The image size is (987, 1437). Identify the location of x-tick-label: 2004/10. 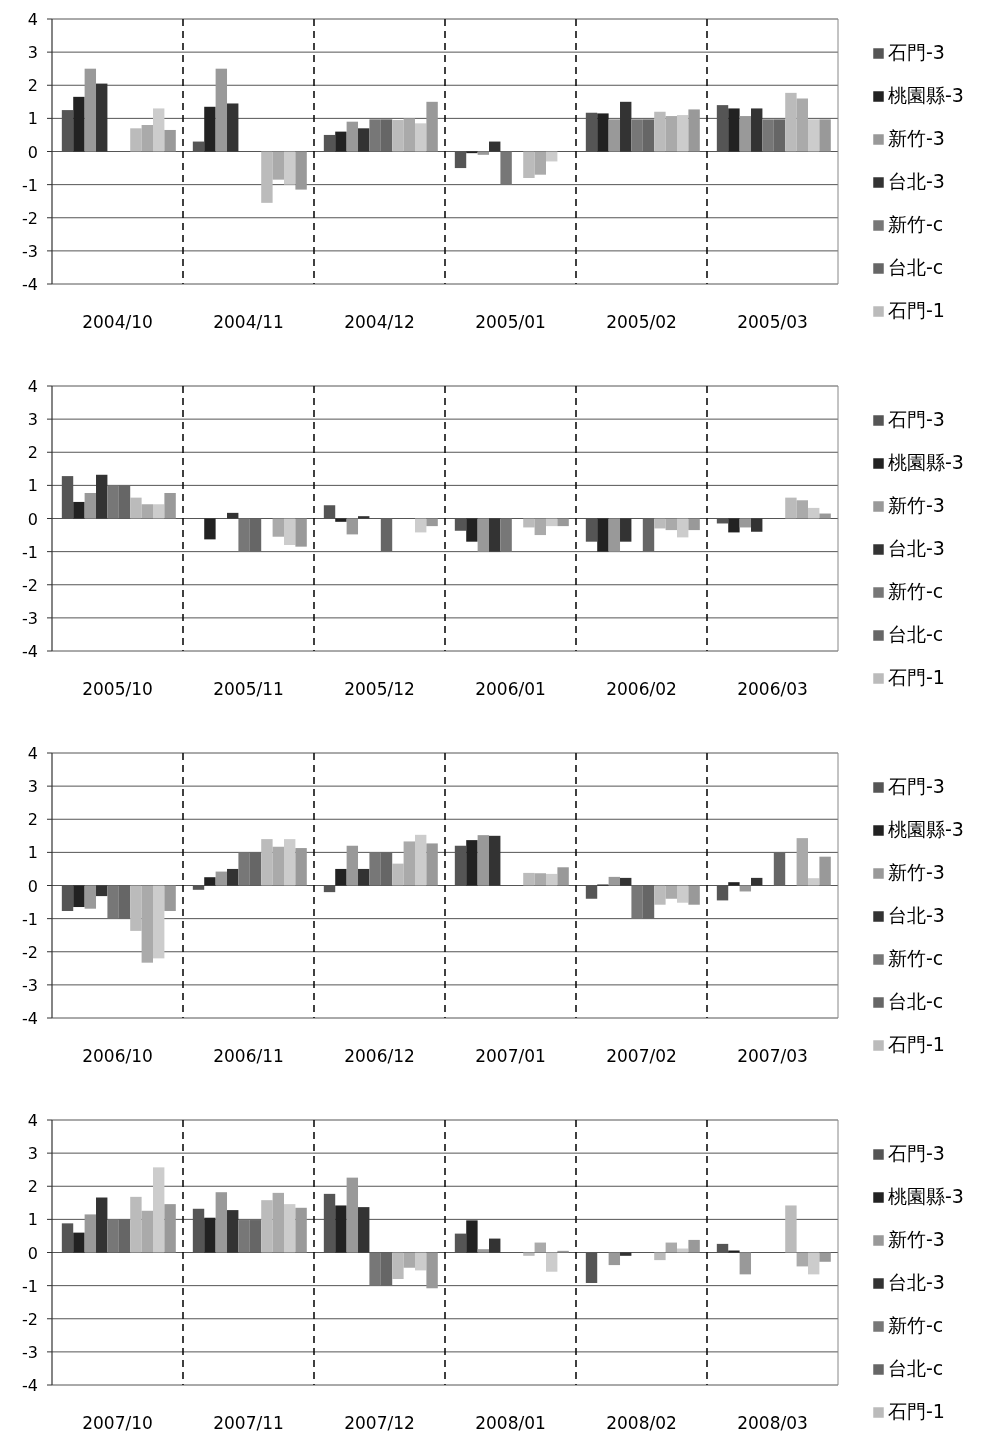
(117, 322).